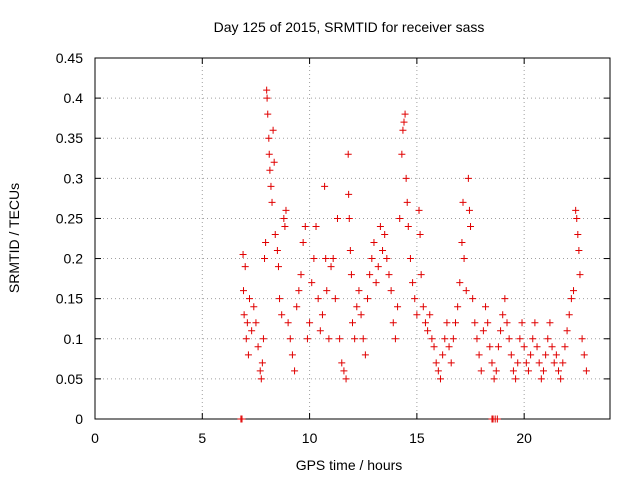 The width and height of the screenshot is (640, 480). Describe the element at coordinates (69, 218) in the screenshot. I see `y-tick-label: 0.25` at that location.